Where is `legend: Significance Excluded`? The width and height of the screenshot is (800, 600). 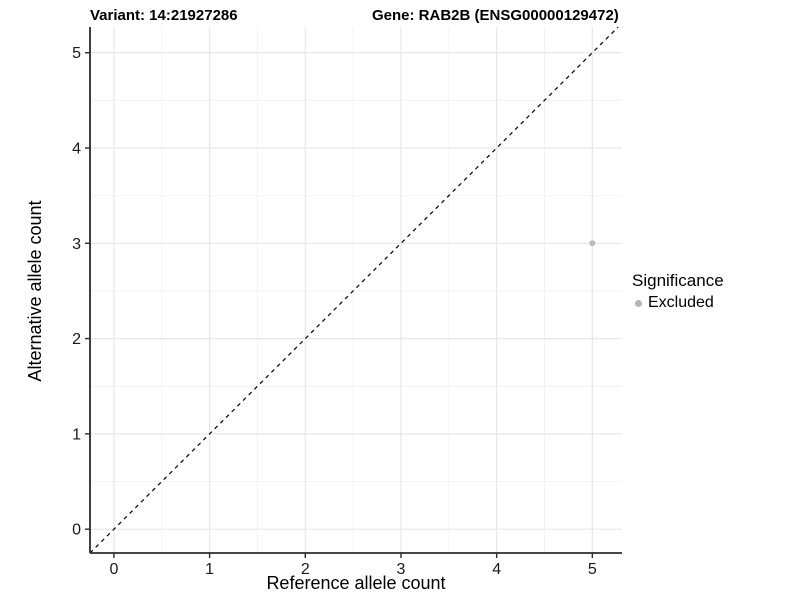
legend: Significance Excluded is located at coordinates (678, 291).